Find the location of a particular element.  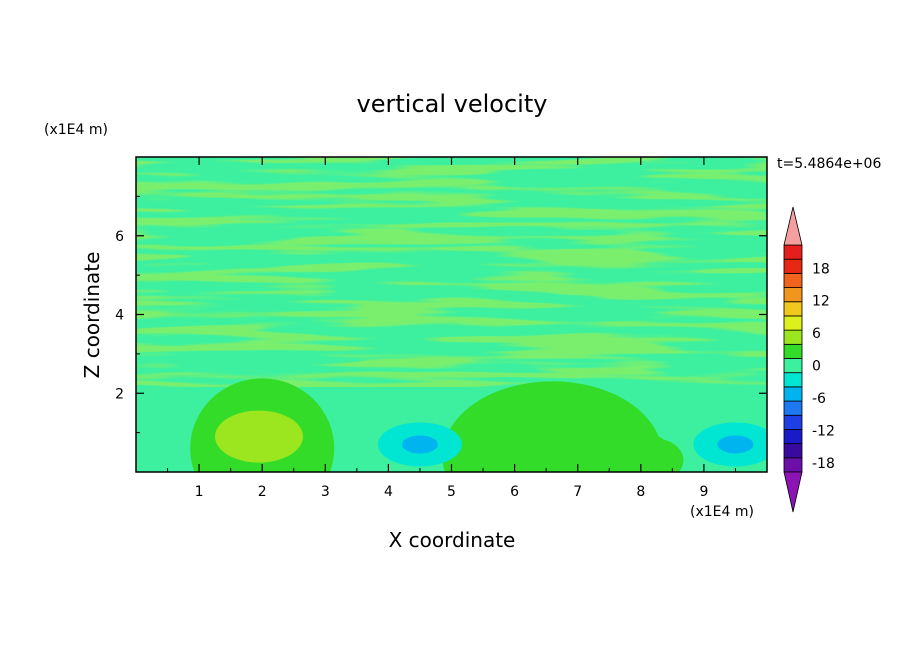

y-tick-label: 2 is located at coordinates (119, 394).